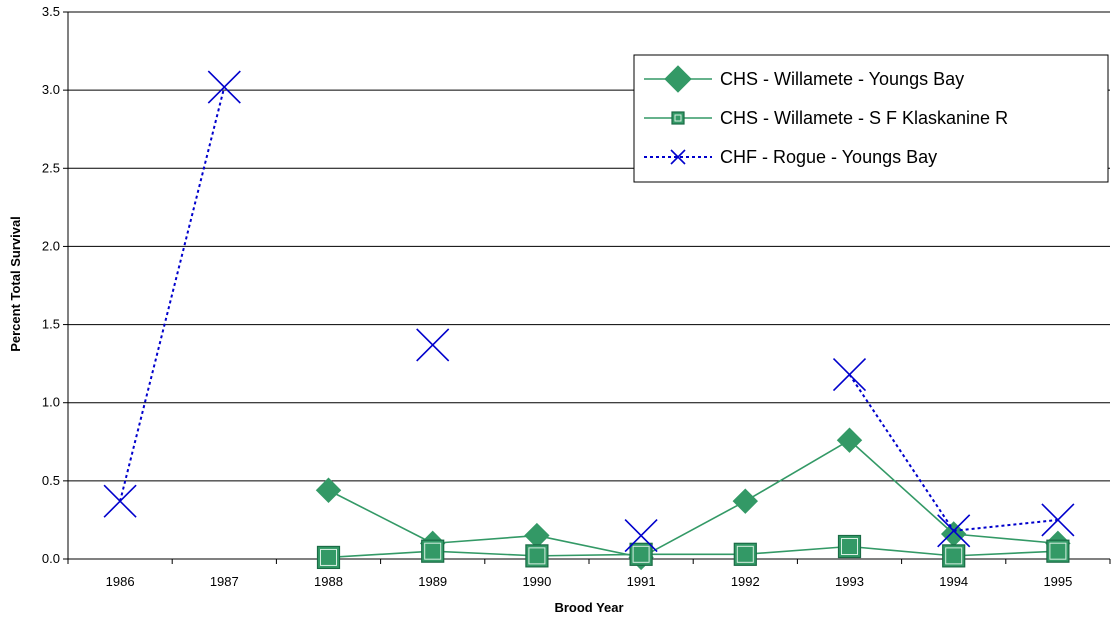  I want to click on legend-label: CHS - Willamete - S F Klaskanine R, so click(864, 118).